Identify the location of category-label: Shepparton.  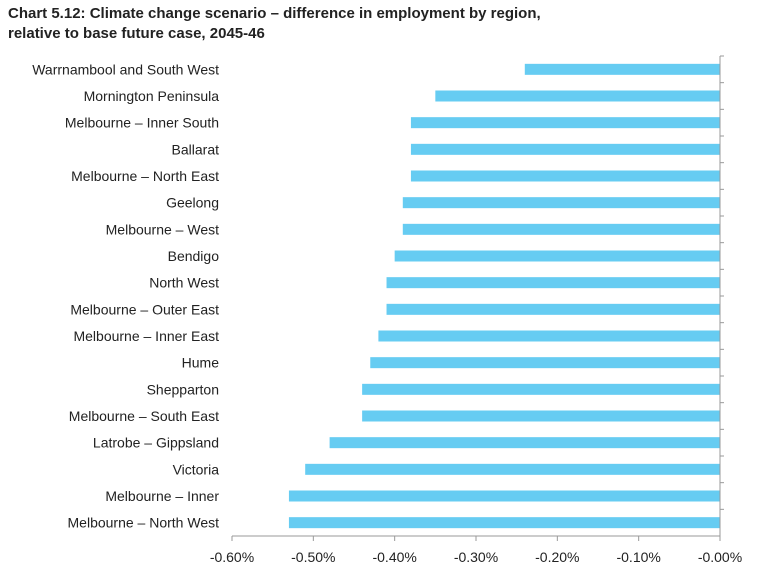
(183, 389).